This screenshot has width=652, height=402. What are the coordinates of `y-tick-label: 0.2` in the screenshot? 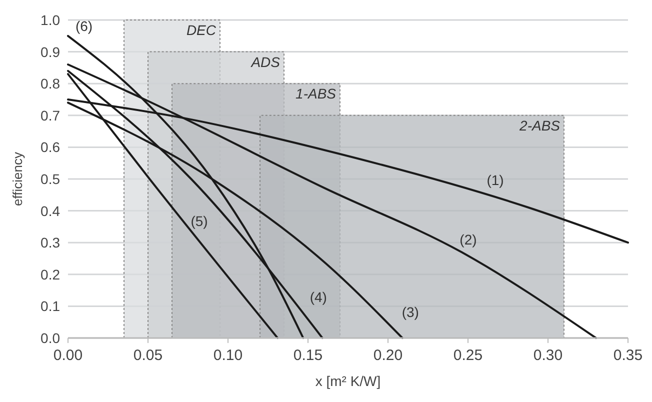 It's located at (50, 274).